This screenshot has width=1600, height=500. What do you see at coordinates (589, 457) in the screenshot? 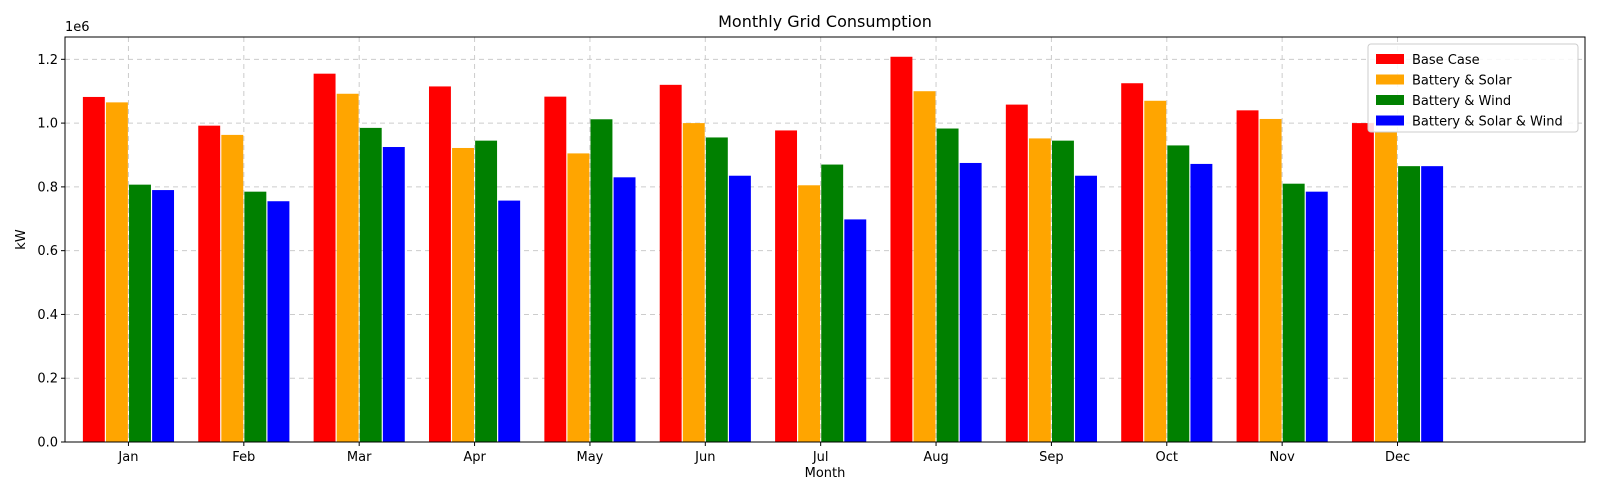
I see `x-tick-label: May` at bounding box center [589, 457].